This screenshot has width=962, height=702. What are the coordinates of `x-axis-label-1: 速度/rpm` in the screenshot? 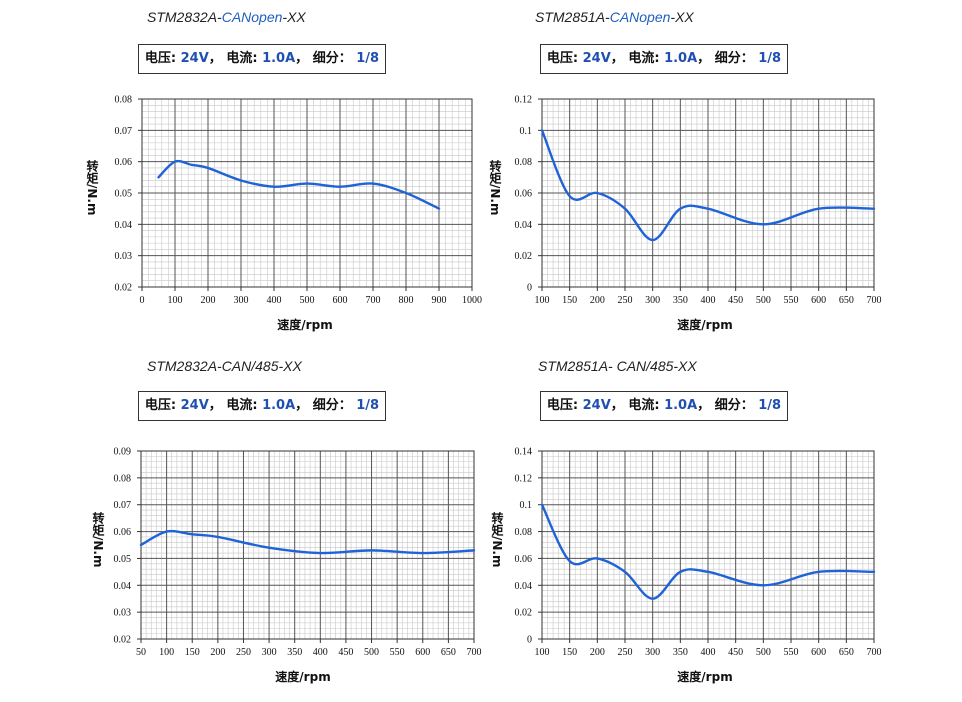 It's located at (305, 325).